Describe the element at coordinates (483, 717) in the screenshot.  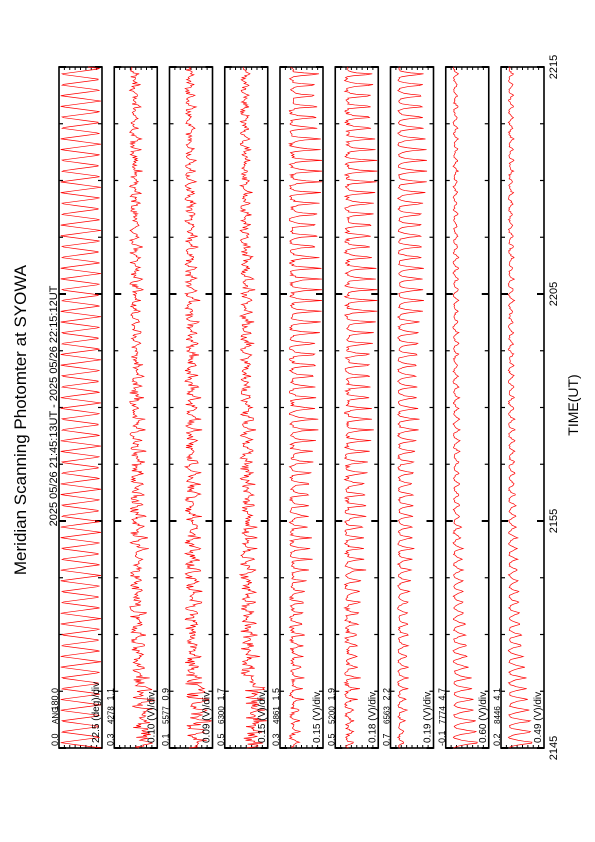
I see `scale-label: 0.60 (V)/div` at that location.